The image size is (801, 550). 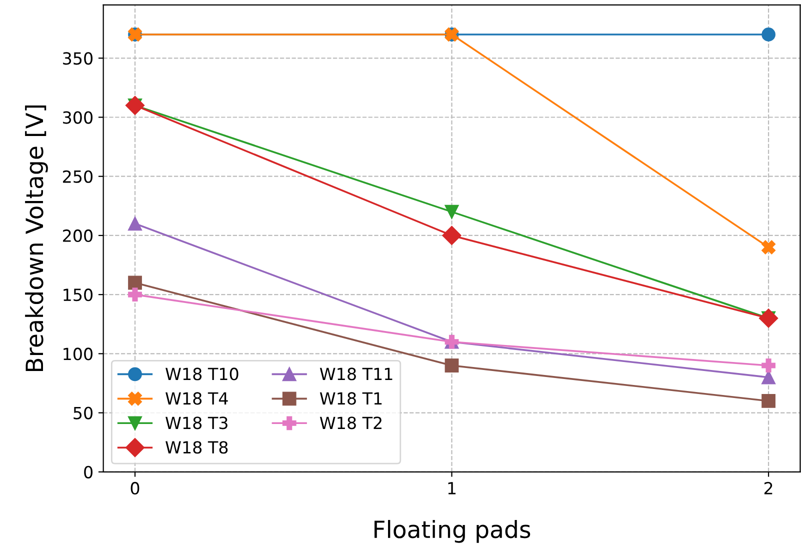 I want to click on y-tick-label: 350, so click(x=77, y=58).